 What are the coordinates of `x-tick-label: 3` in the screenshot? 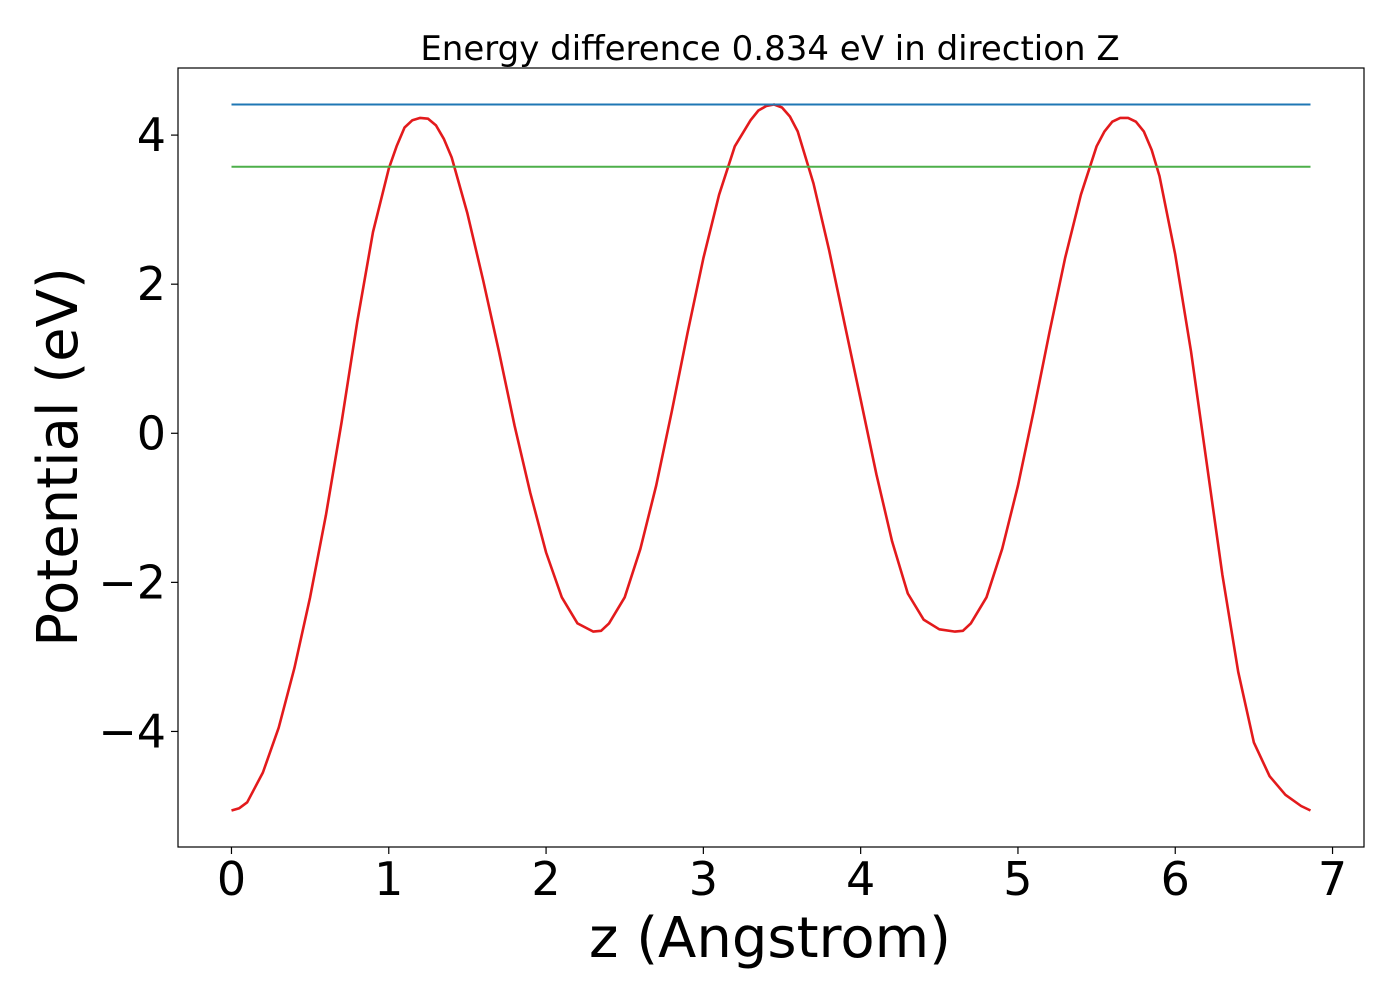 It's located at (703, 879).